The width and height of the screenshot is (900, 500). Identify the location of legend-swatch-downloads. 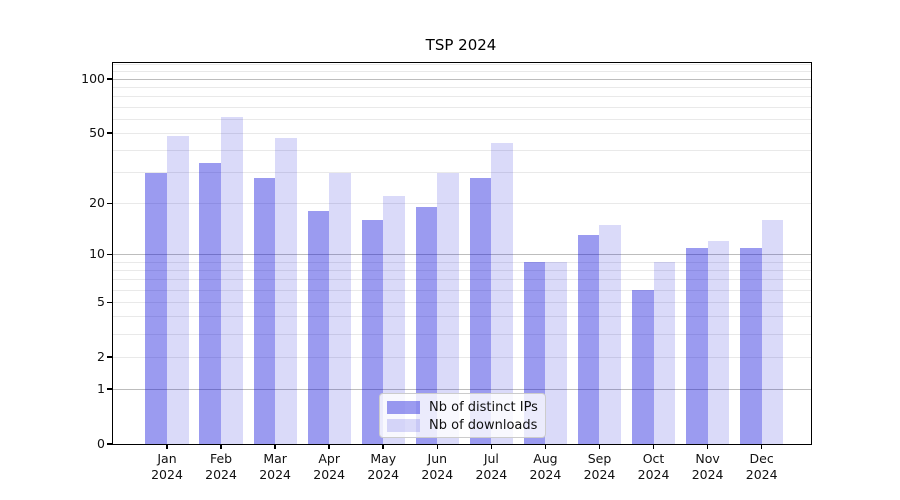
(403, 425).